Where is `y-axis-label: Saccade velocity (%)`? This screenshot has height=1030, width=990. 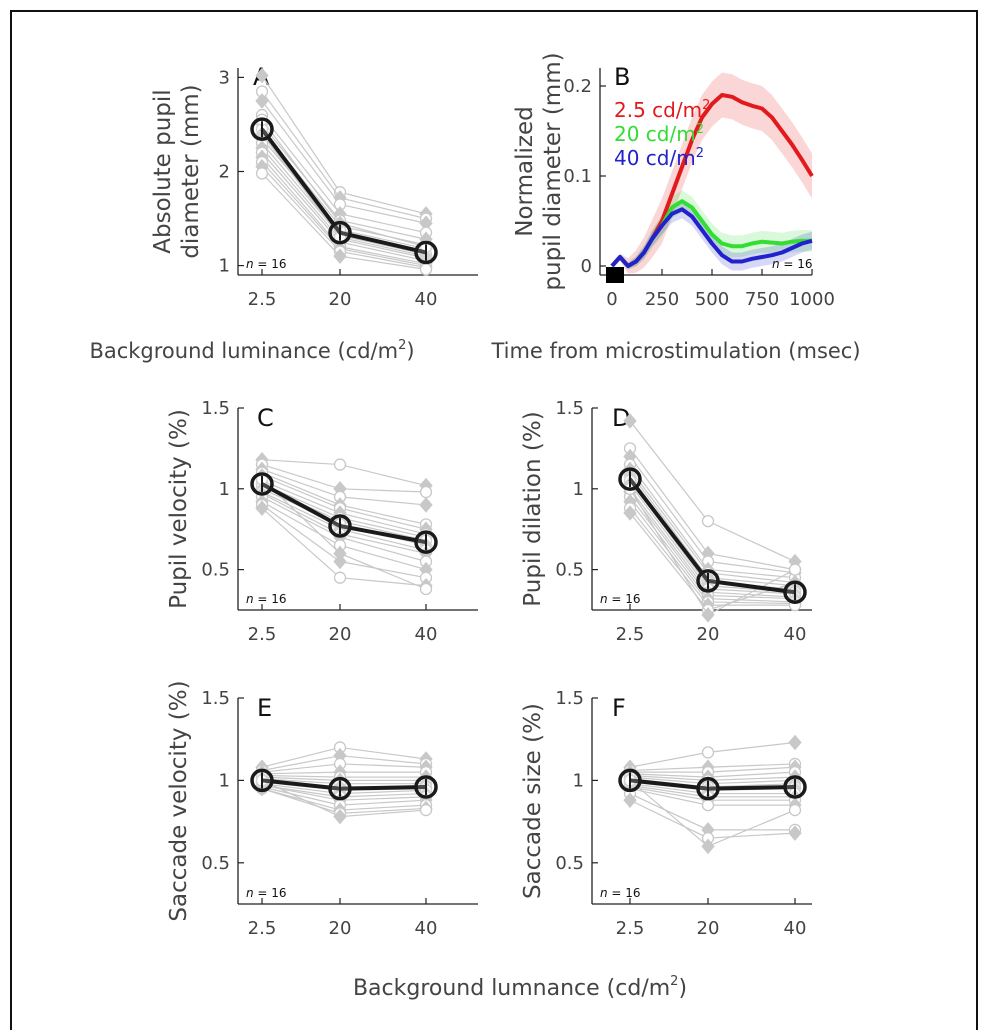 y-axis-label: Saccade velocity (%) is located at coordinates (179, 800).